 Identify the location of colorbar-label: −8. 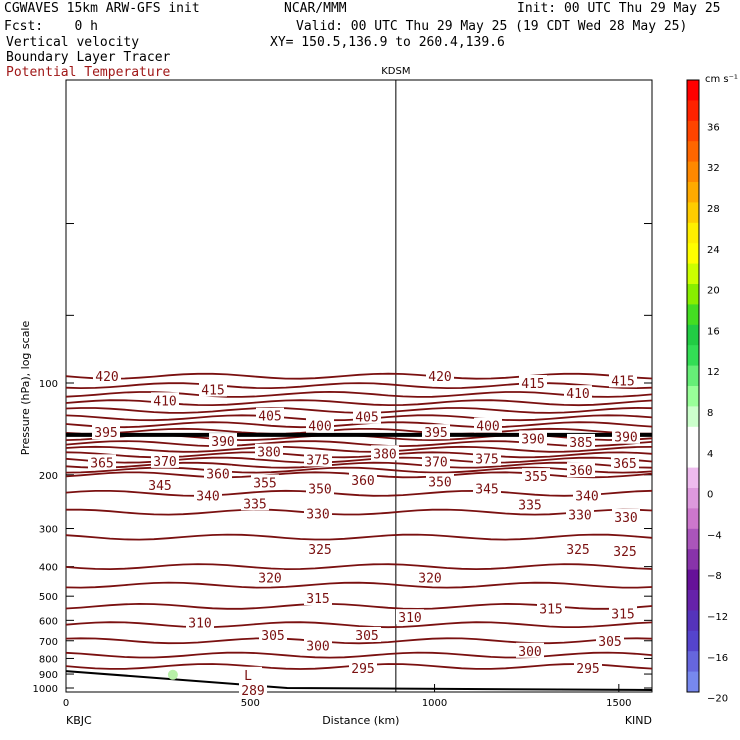
(714, 576).